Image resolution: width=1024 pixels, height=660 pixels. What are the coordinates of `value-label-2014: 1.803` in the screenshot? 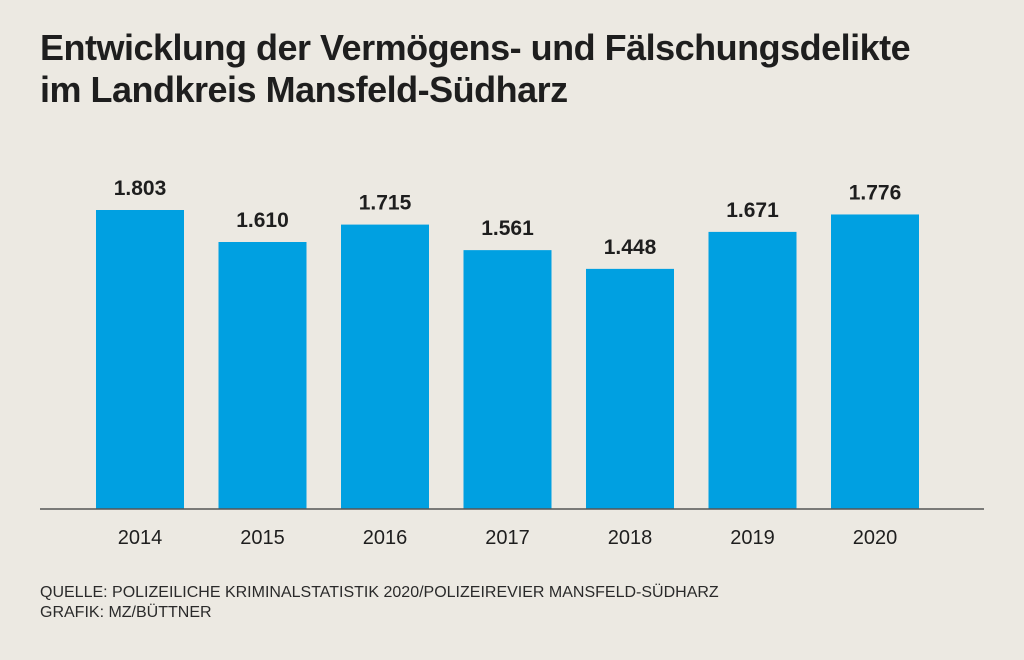 It's located at (140, 188).